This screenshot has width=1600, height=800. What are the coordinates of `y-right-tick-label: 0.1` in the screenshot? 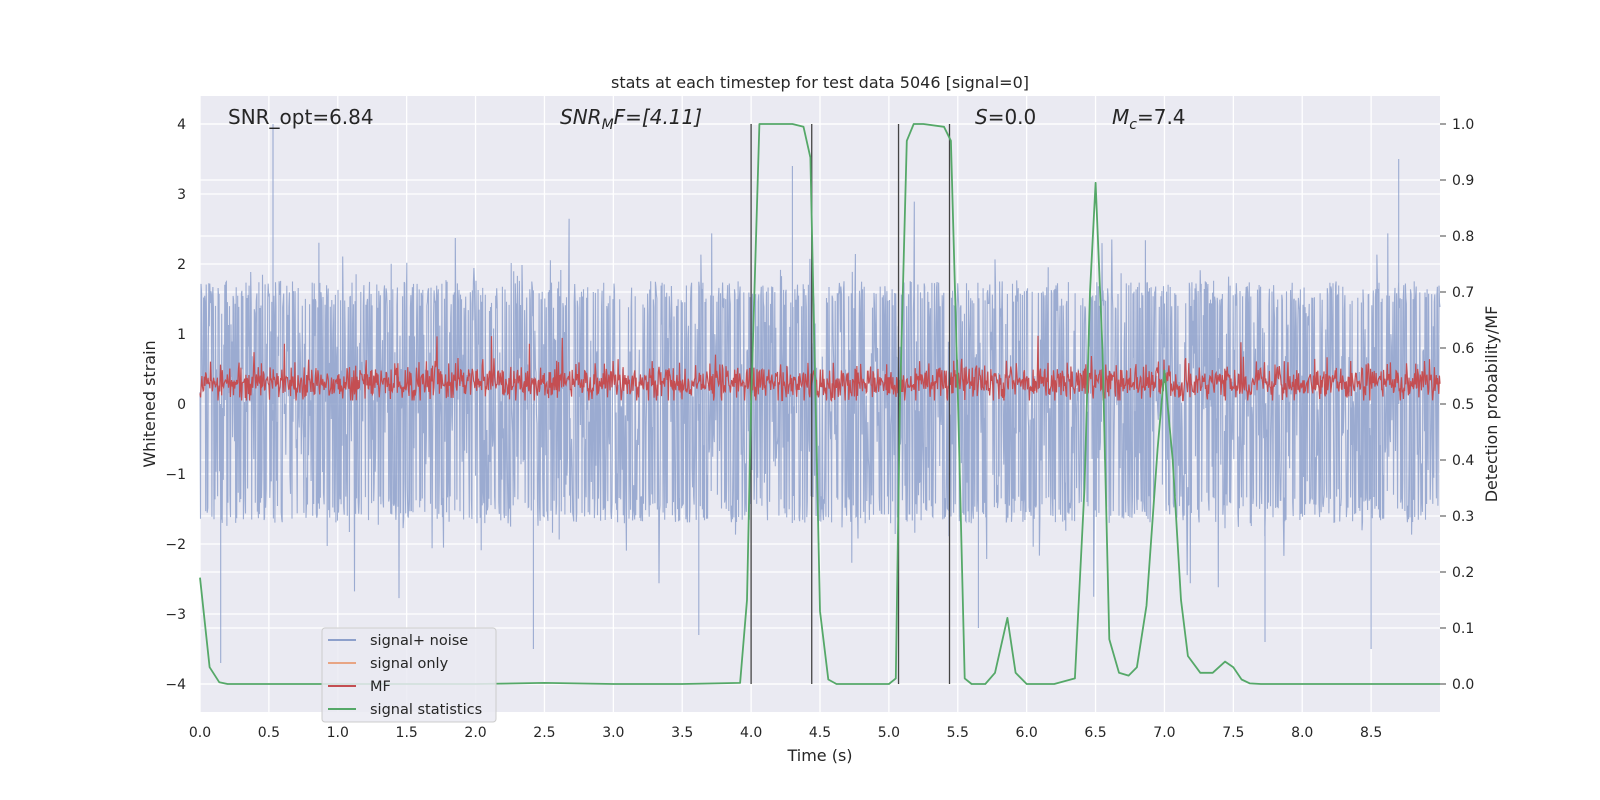 It's located at (1463, 629).